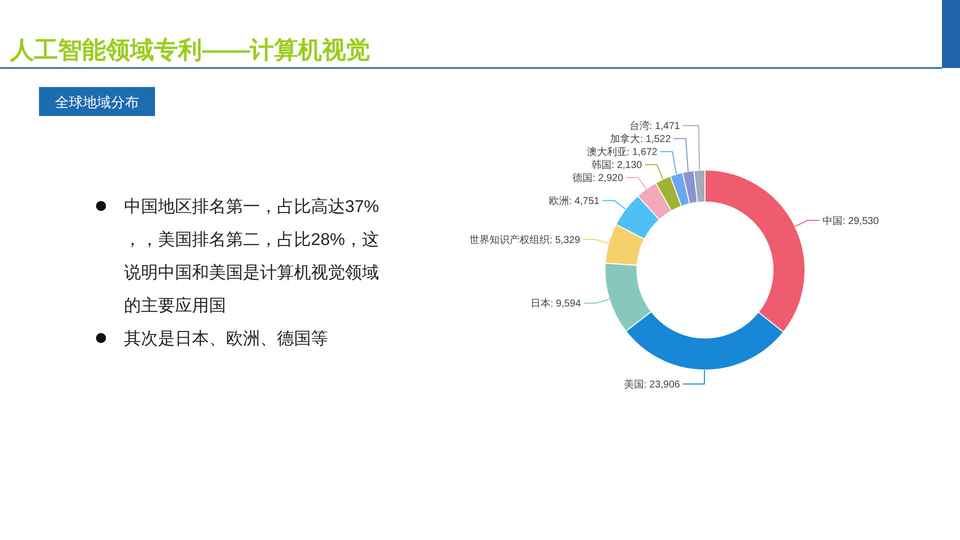 The width and height of the screenshot is (960, 540). I want to click on slice-label: 澳大利亚: 1,672, so click(622, 152).